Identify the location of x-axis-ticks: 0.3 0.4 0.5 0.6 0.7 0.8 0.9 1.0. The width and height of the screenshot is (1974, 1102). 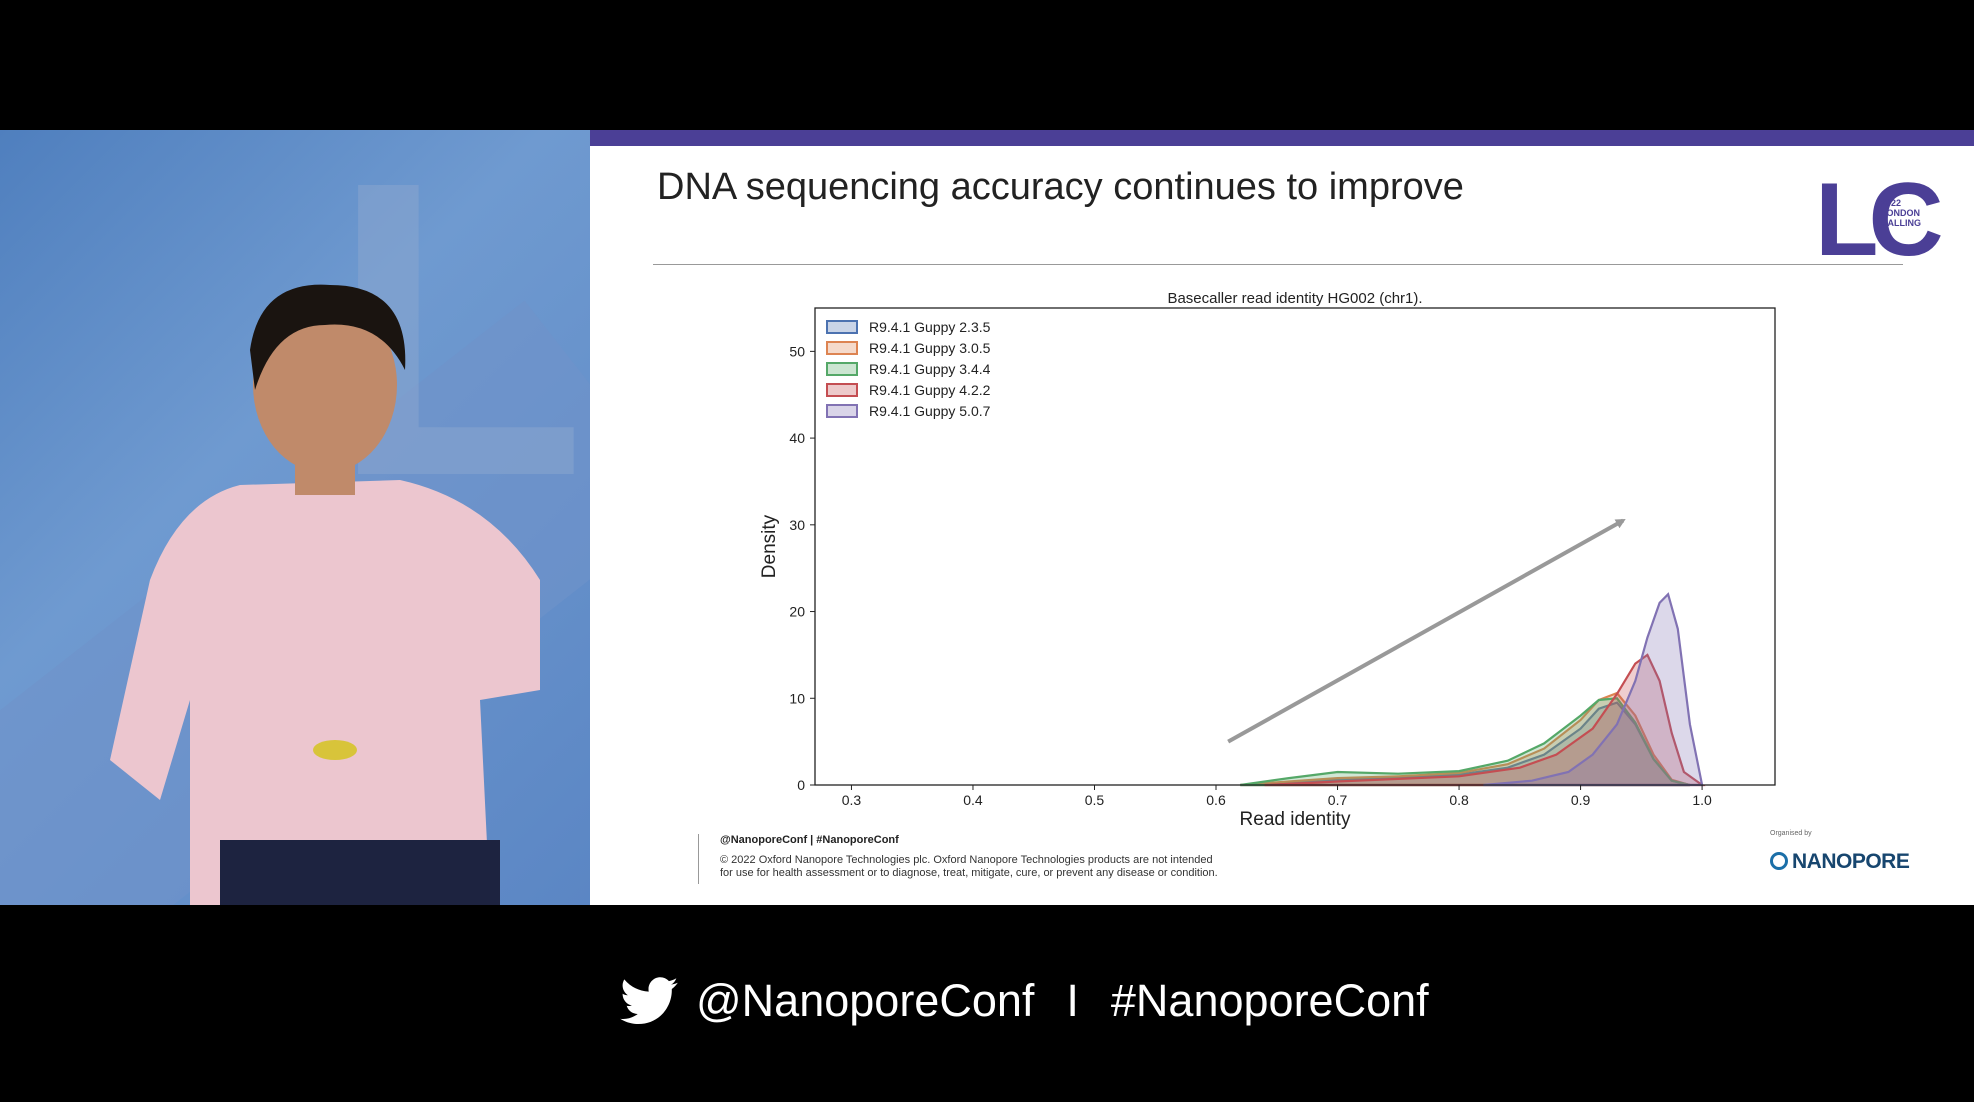
(1277, 796).